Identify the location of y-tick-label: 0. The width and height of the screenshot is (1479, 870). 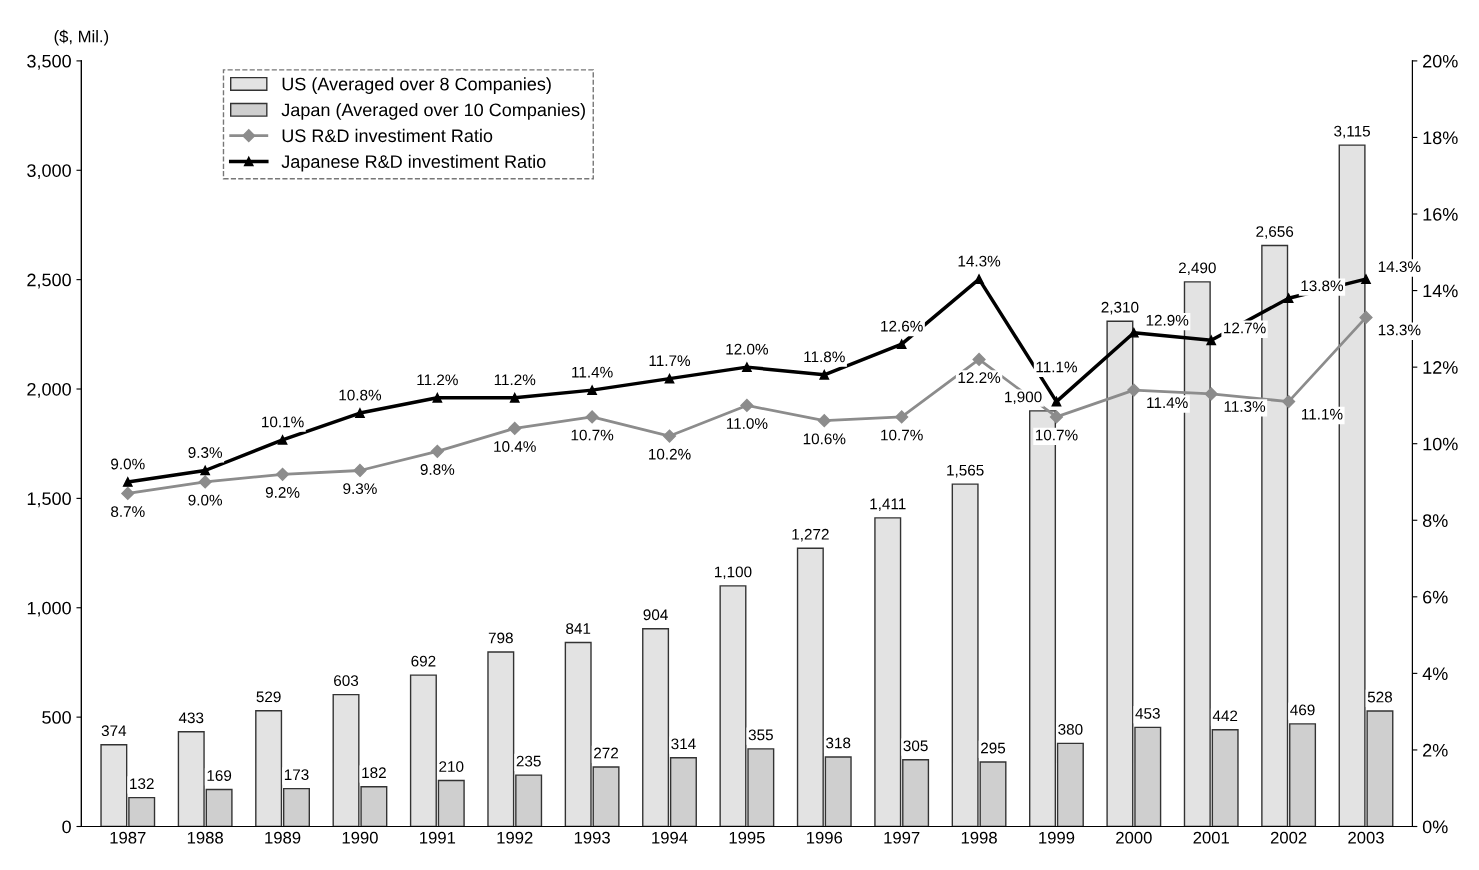
(66, 827).